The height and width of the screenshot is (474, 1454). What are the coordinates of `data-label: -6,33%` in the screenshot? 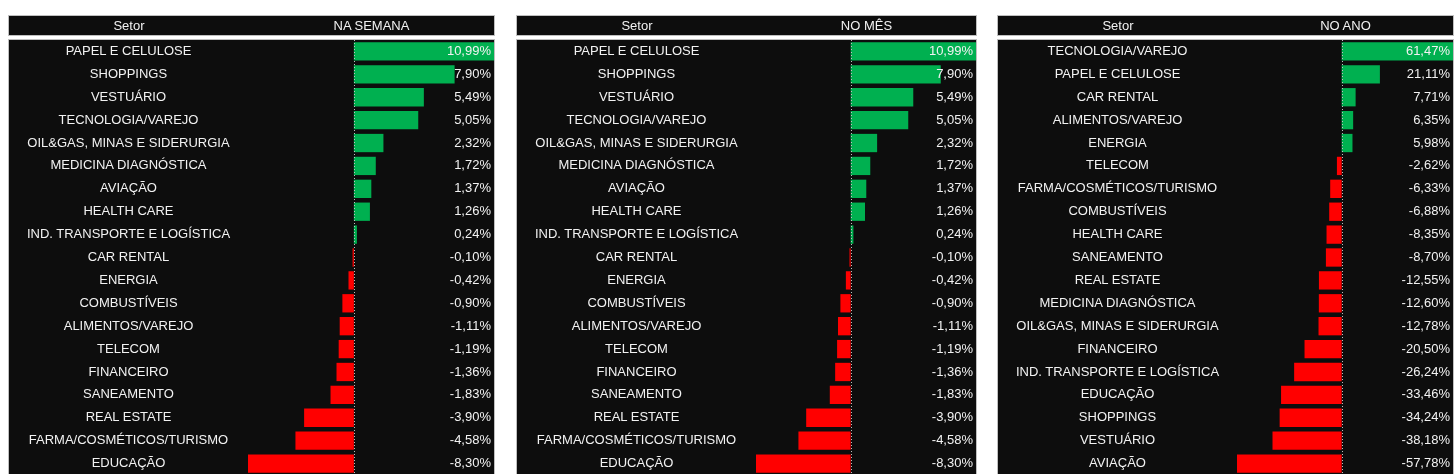 It's located at (1429, 188).